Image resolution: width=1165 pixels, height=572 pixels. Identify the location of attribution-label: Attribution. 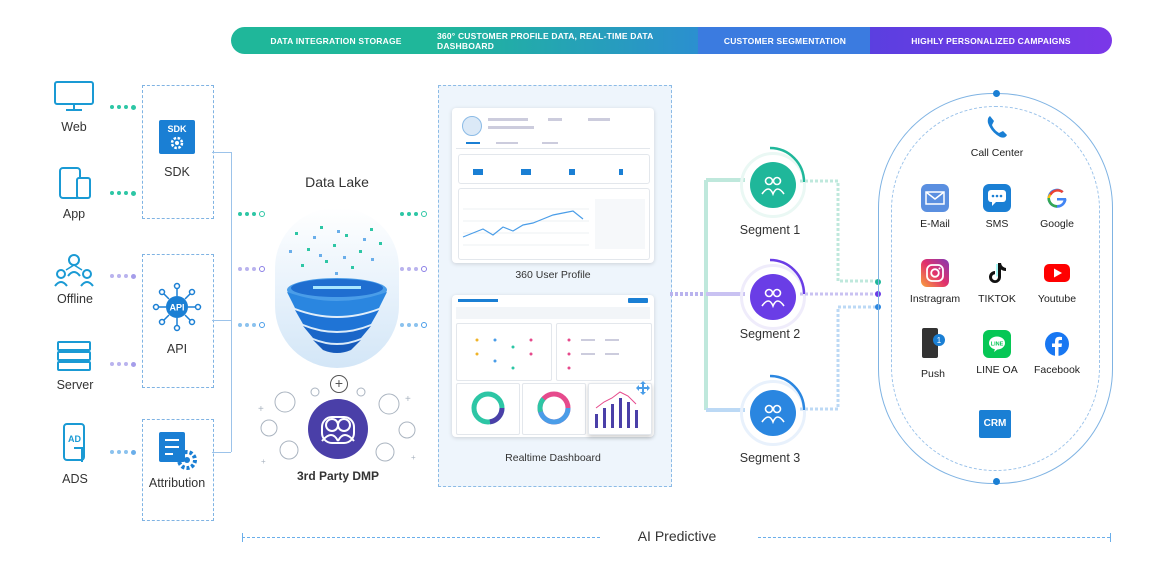
(177, 483).